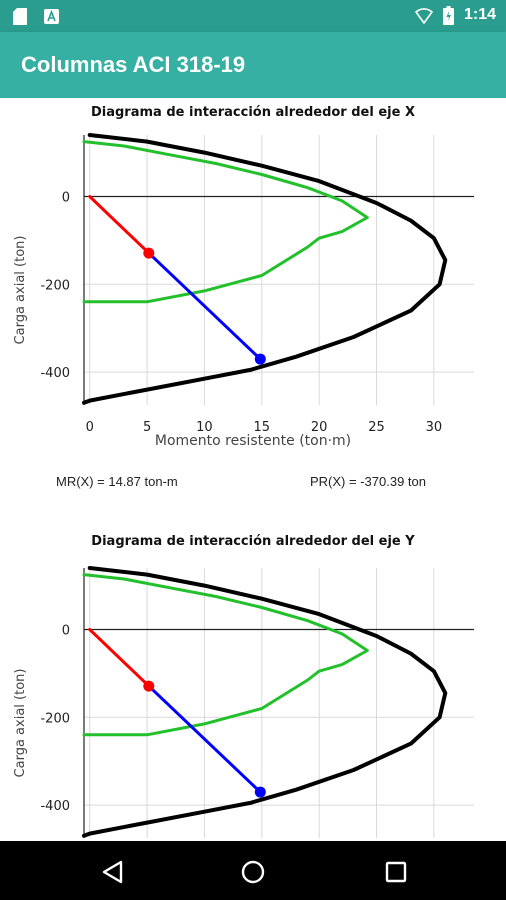  What do you see at coordinates (90, 427) in the screenshot?
I see `x-tick-label: 0` at bounding box center [90, 427].